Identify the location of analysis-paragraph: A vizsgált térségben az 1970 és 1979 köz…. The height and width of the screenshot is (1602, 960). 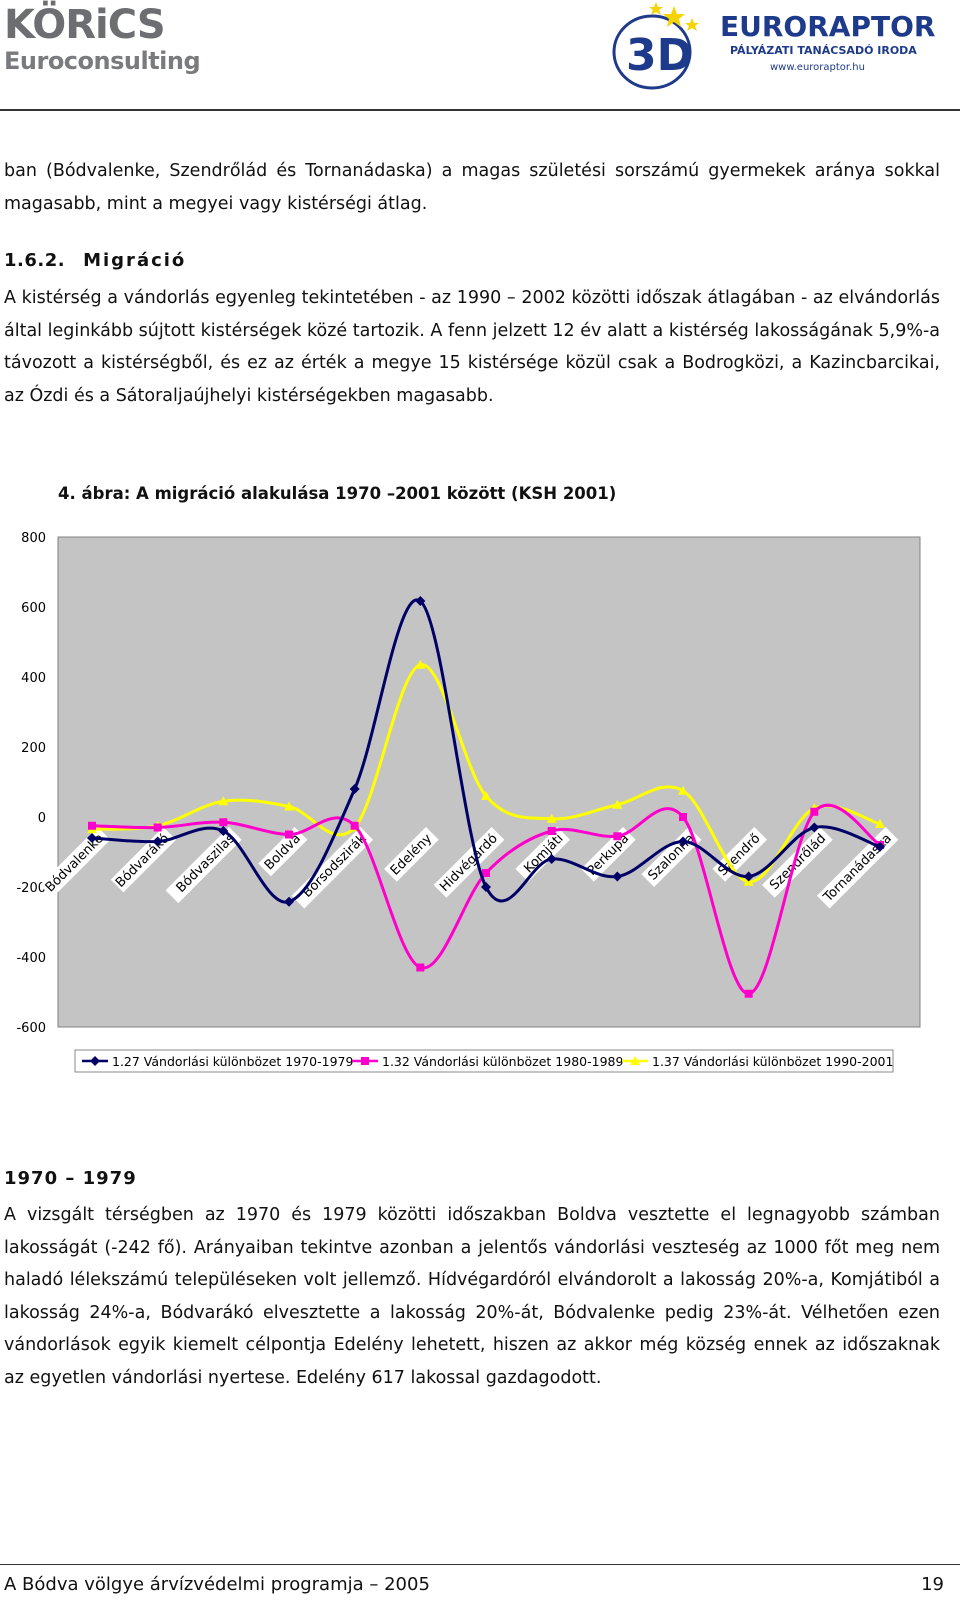
(472, 1296).